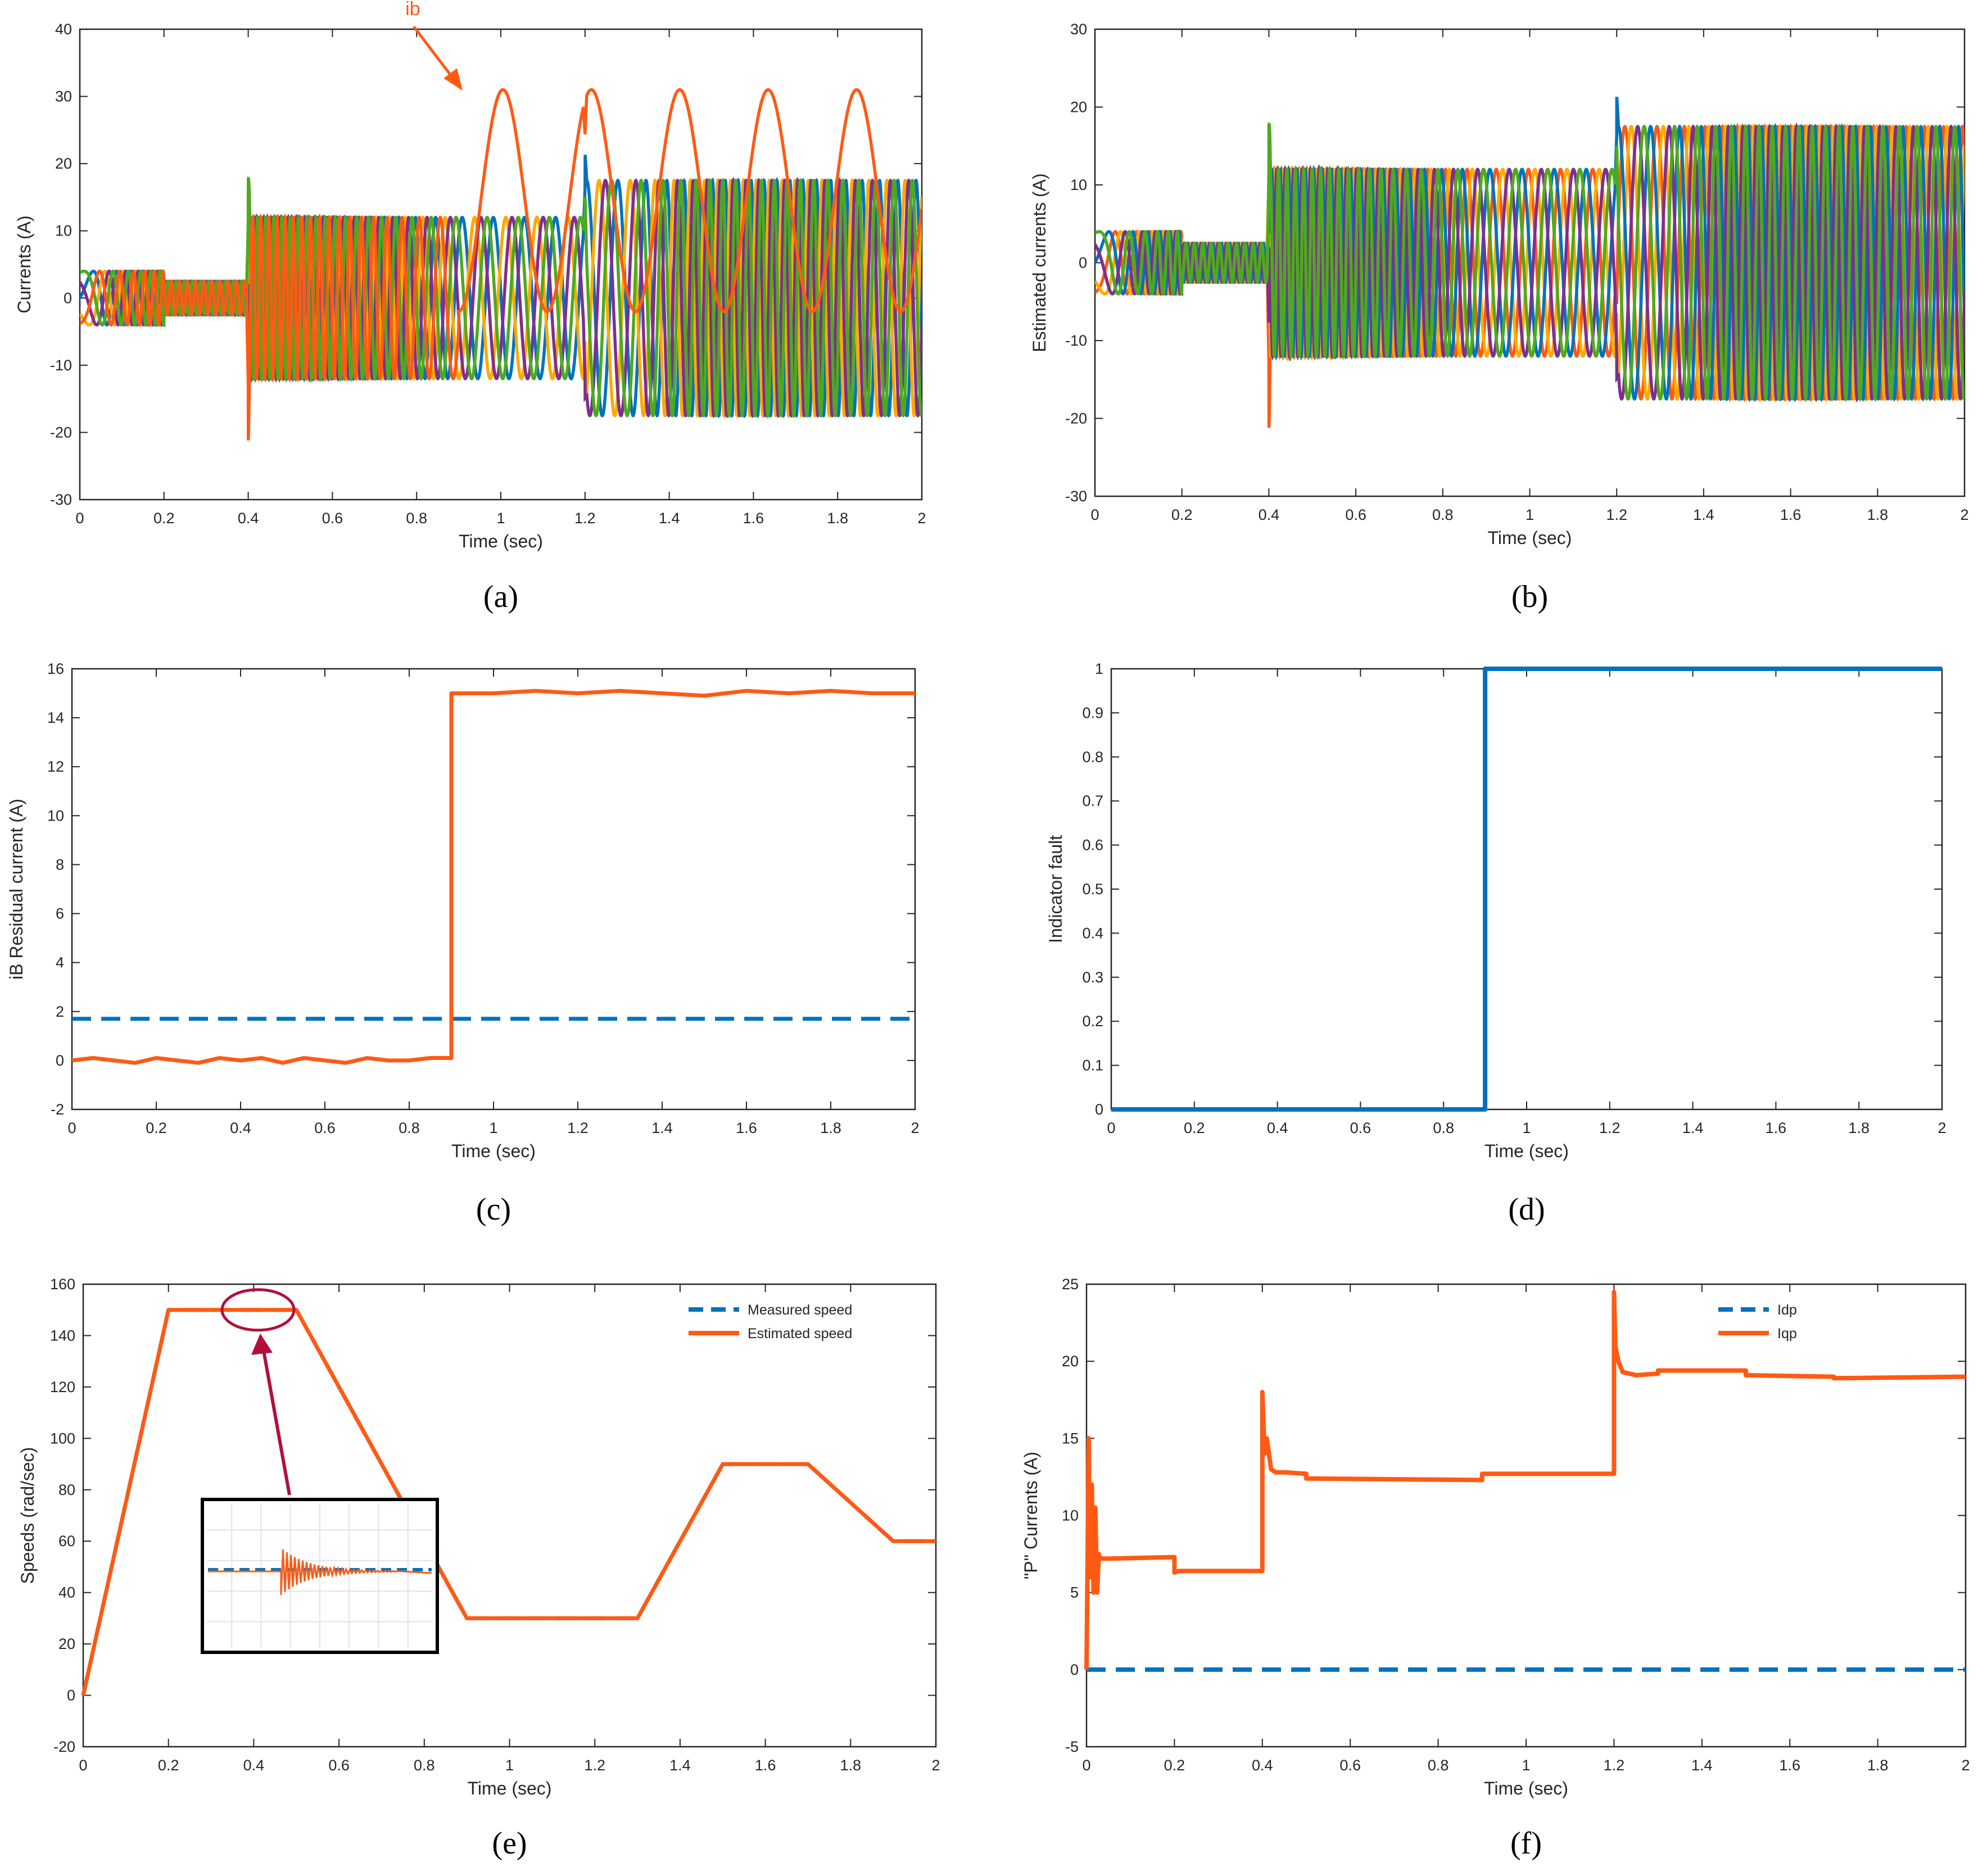 This screenshot has height=1876, width=1987. I want to click on y-tick-label: -5, so click(1072, 1746).